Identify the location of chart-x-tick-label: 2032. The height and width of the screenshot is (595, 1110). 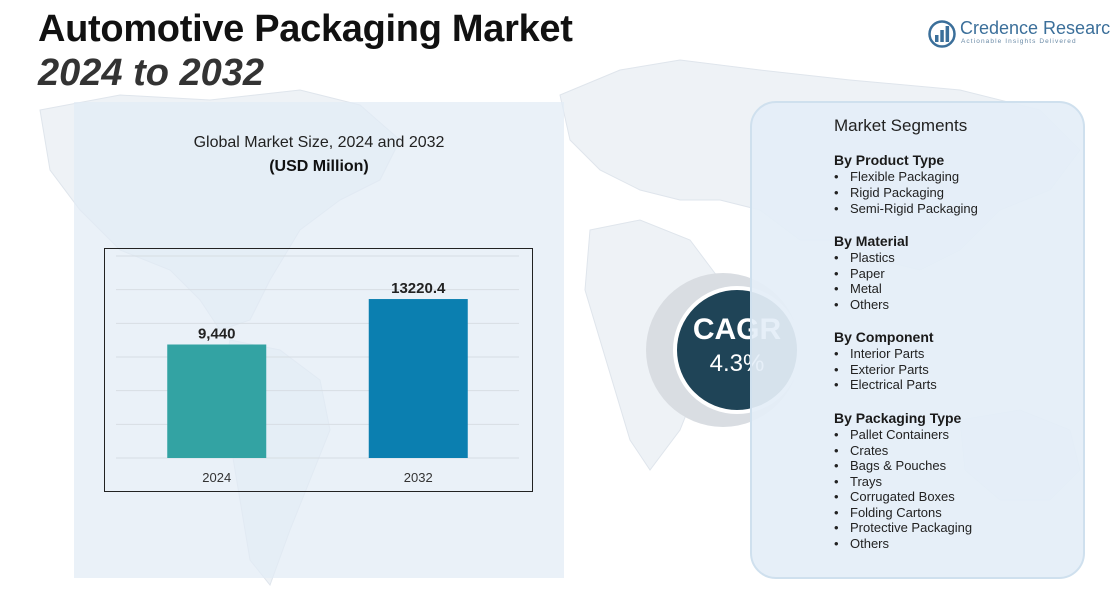
(418, 477).